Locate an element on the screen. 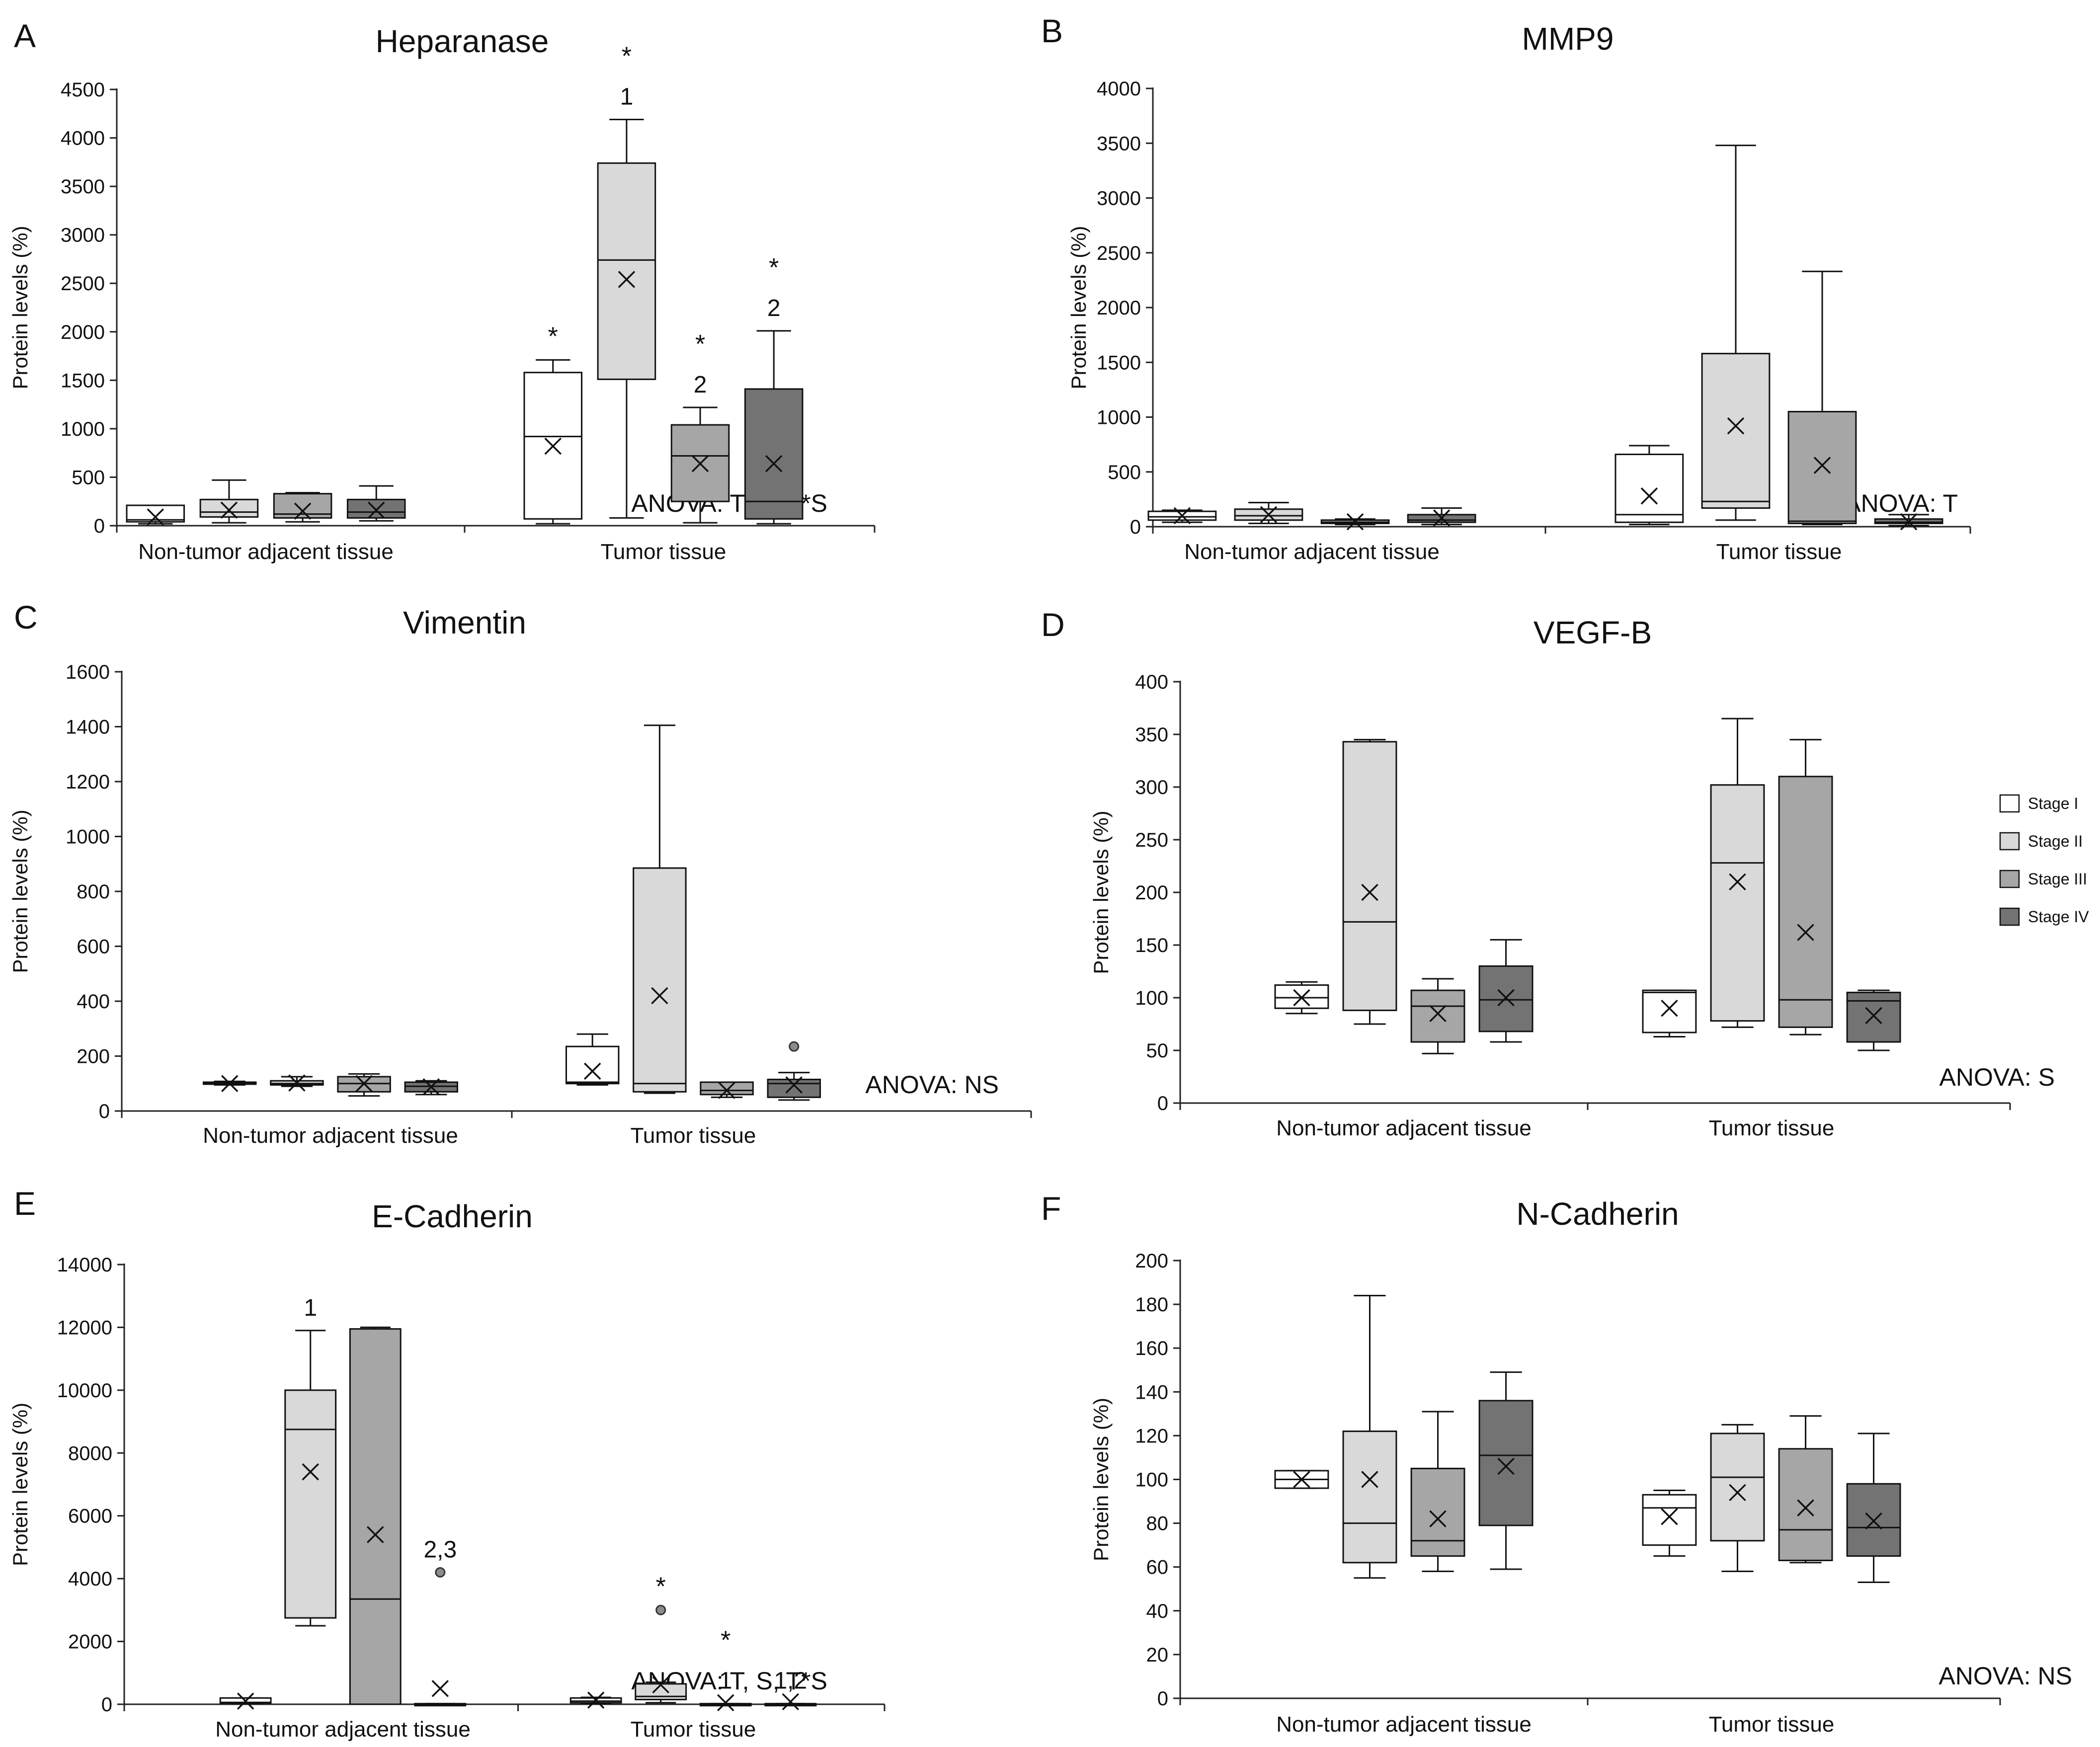 Image resolution: width=2100 pixels, height=1747 pixels. panel-letter: B is located at coordinates (1052, 30).